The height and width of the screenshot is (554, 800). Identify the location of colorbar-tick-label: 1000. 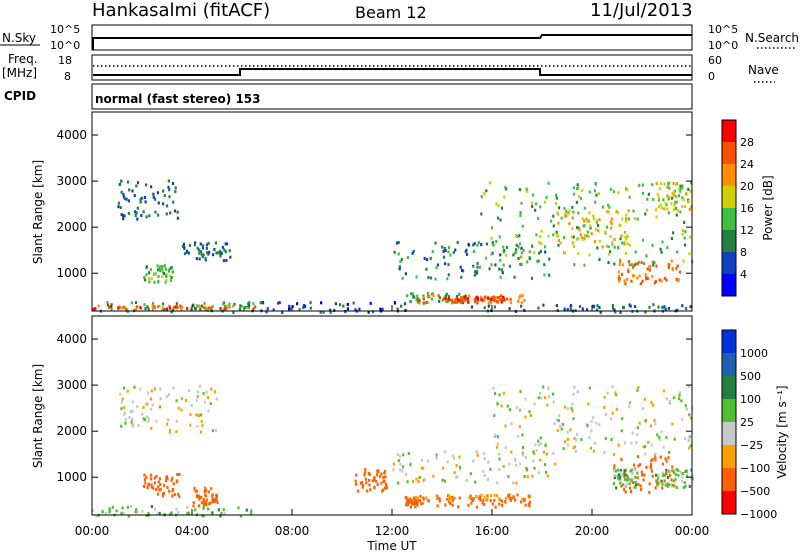
(754, 353).